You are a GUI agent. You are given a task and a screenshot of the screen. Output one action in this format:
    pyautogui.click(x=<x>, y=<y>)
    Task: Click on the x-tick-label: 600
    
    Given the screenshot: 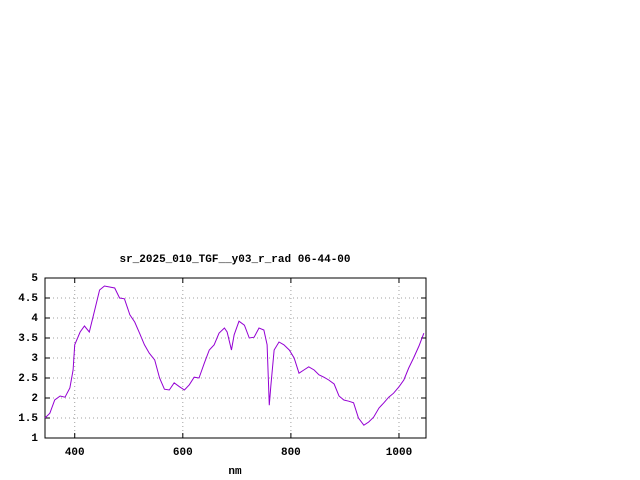 What is the action you would take?
    pyautogui.click(x=183, y=453)
    